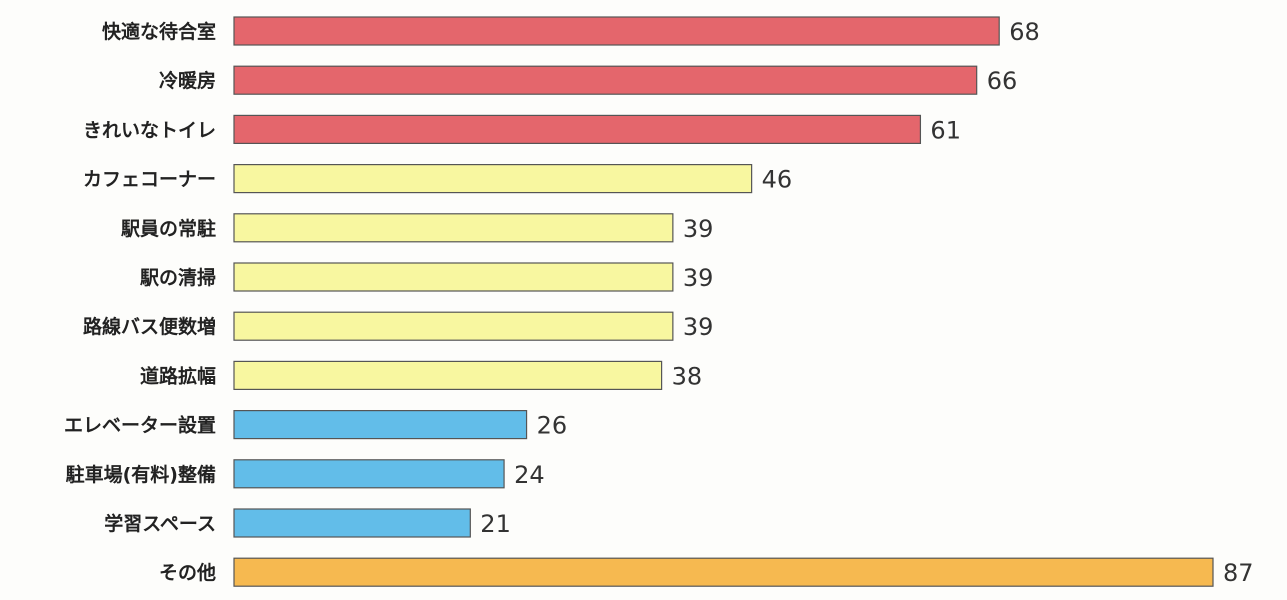  Describe the element at coordinates (945, 130) in the screenshot. I see `value-label: 61` at that location.